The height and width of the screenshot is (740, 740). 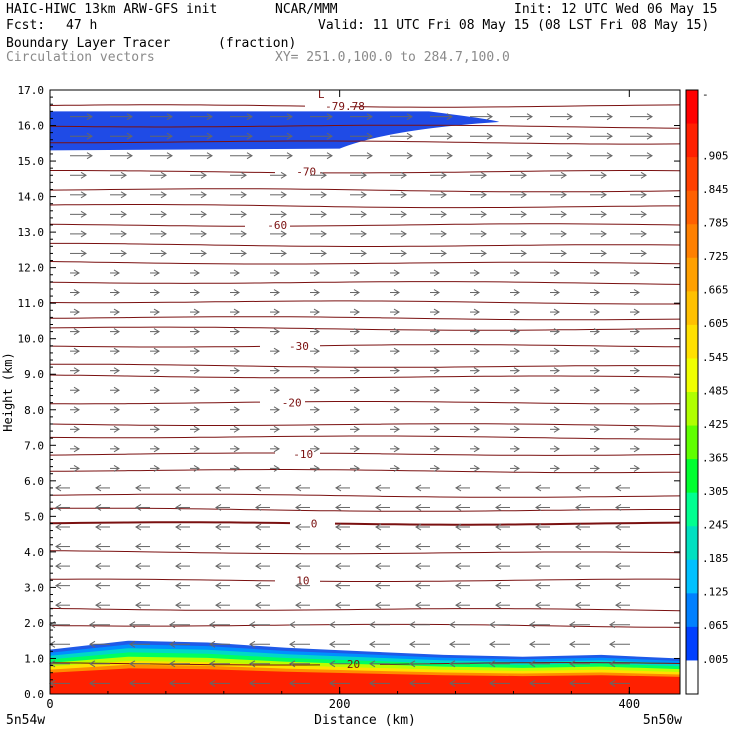 I want to click on y-tick-label: 12.0, so click(x=31, y=268).